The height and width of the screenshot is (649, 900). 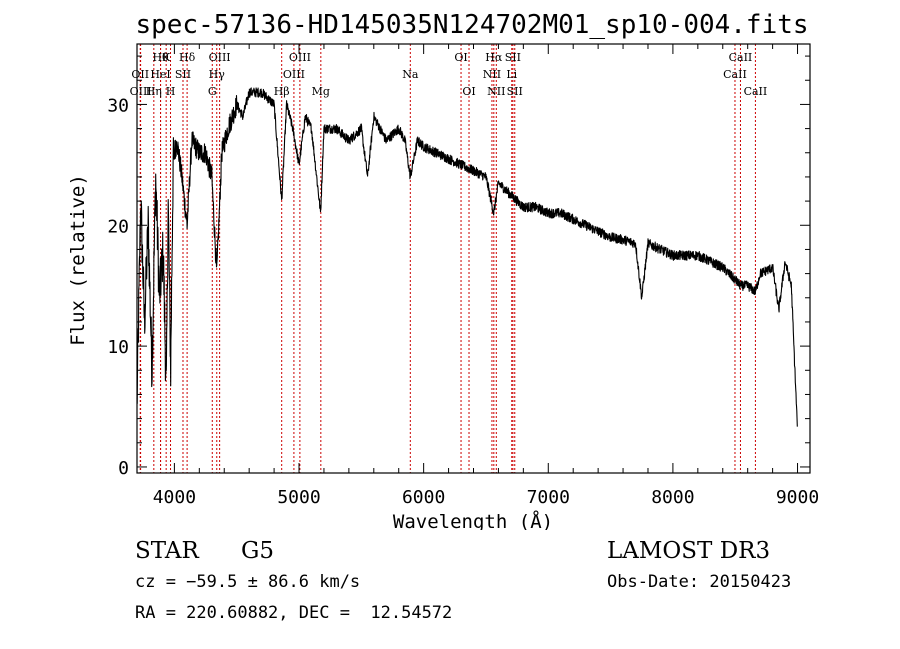 I want to click on object-subclass: G5, so click(x=258, y=551).